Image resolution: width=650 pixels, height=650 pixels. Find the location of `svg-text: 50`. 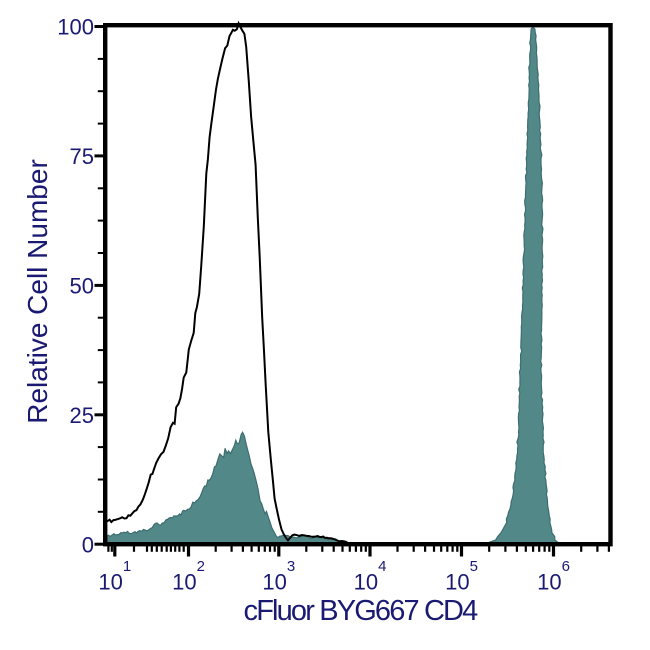

svg-text: 50 is located at coordinates (82, 286).